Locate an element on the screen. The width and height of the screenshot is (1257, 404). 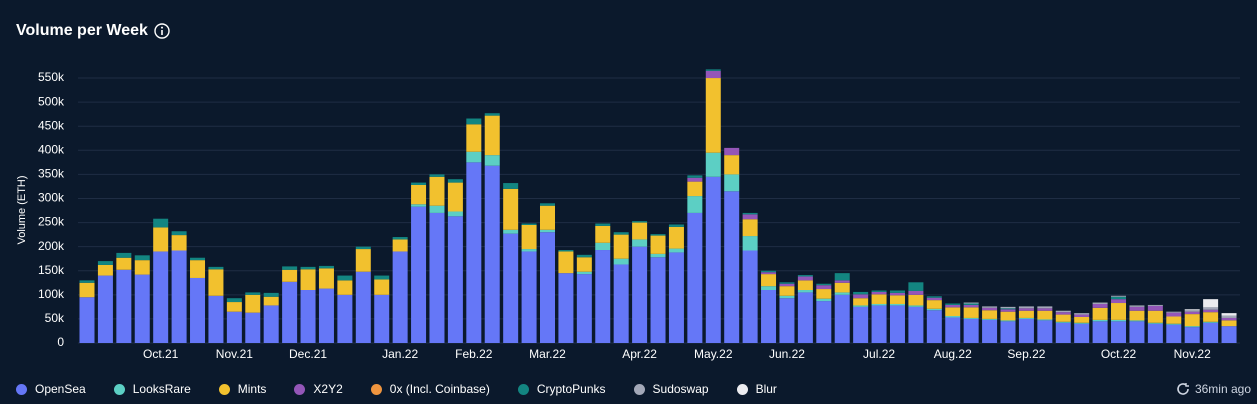
x-tick-label: Nov.21 is located at coordinates (234, 354).